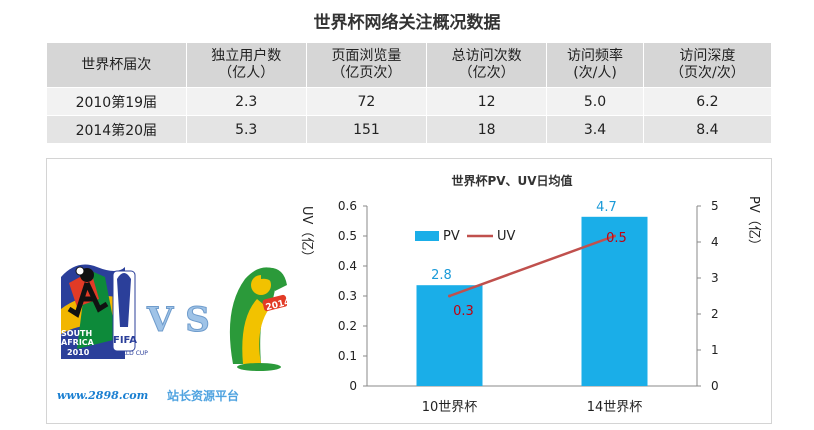 Image resolution: width=814 pixels, height=430 pixels. Describe the element at coordinates (606, 207) in the screenshot. I see `bar-pv-data-label: 4.7` at that location.